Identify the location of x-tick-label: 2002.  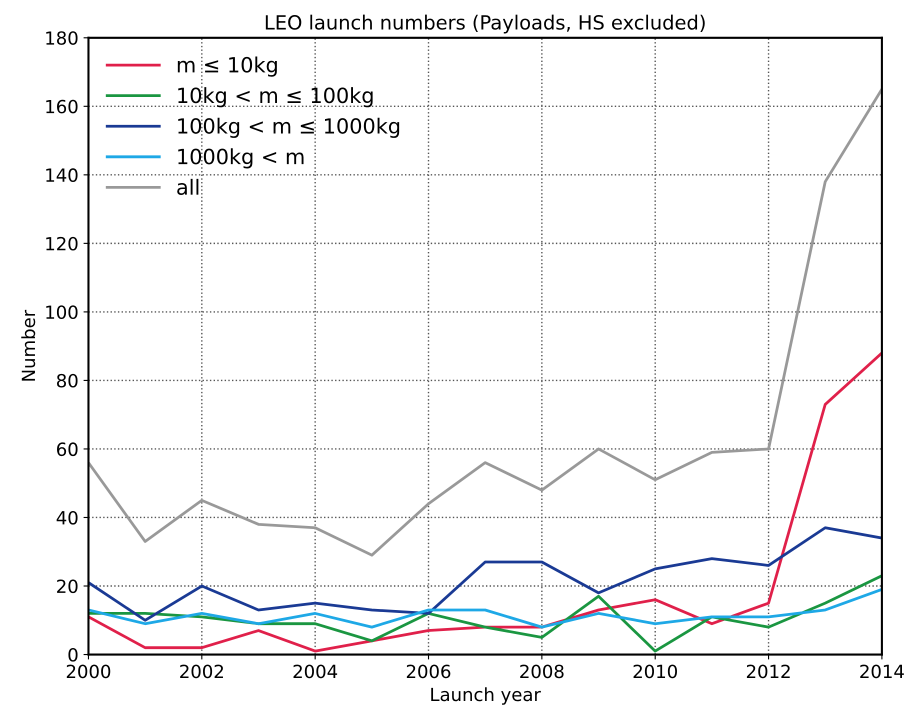
(201, 671).